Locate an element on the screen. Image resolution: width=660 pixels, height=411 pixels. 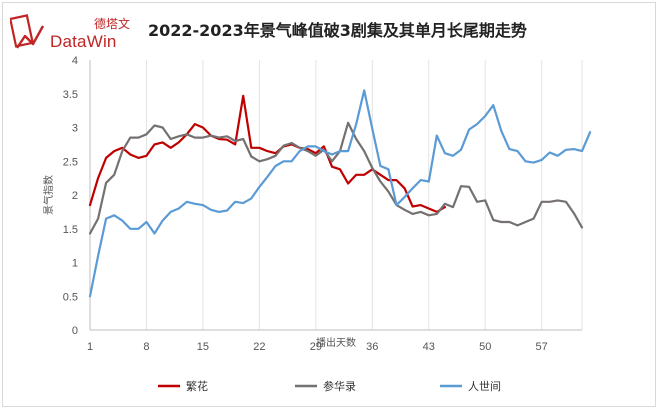
chart-title: 2022-2023年景气峰值破3剧集及其单月长尾期走势 is located at coordinates (337, 30).